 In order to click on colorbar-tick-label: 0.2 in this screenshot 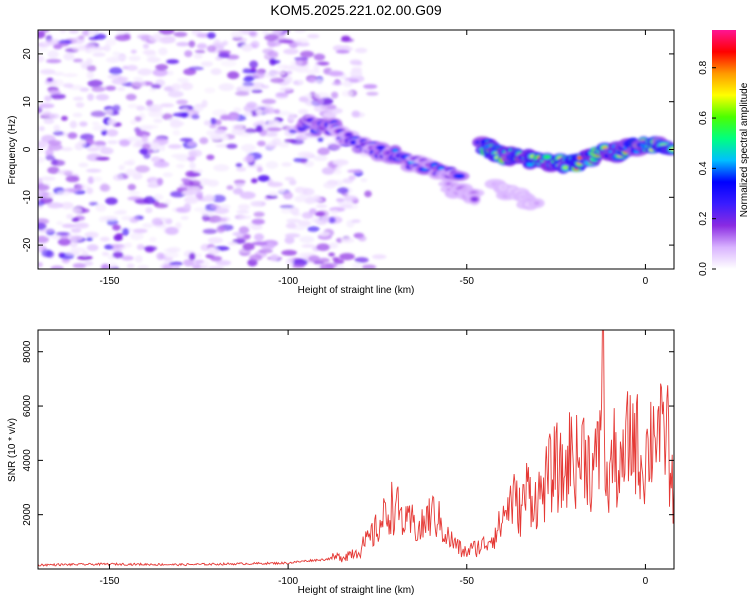, I will do `click(703, 218)`.